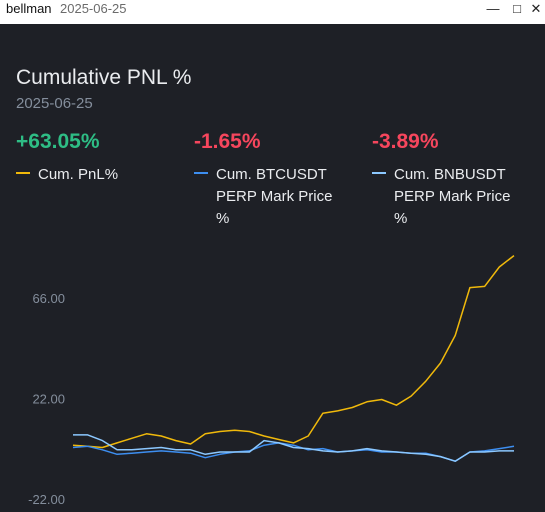  I want to click on stat-bnb-value: -3.89%, so click(405, 141).